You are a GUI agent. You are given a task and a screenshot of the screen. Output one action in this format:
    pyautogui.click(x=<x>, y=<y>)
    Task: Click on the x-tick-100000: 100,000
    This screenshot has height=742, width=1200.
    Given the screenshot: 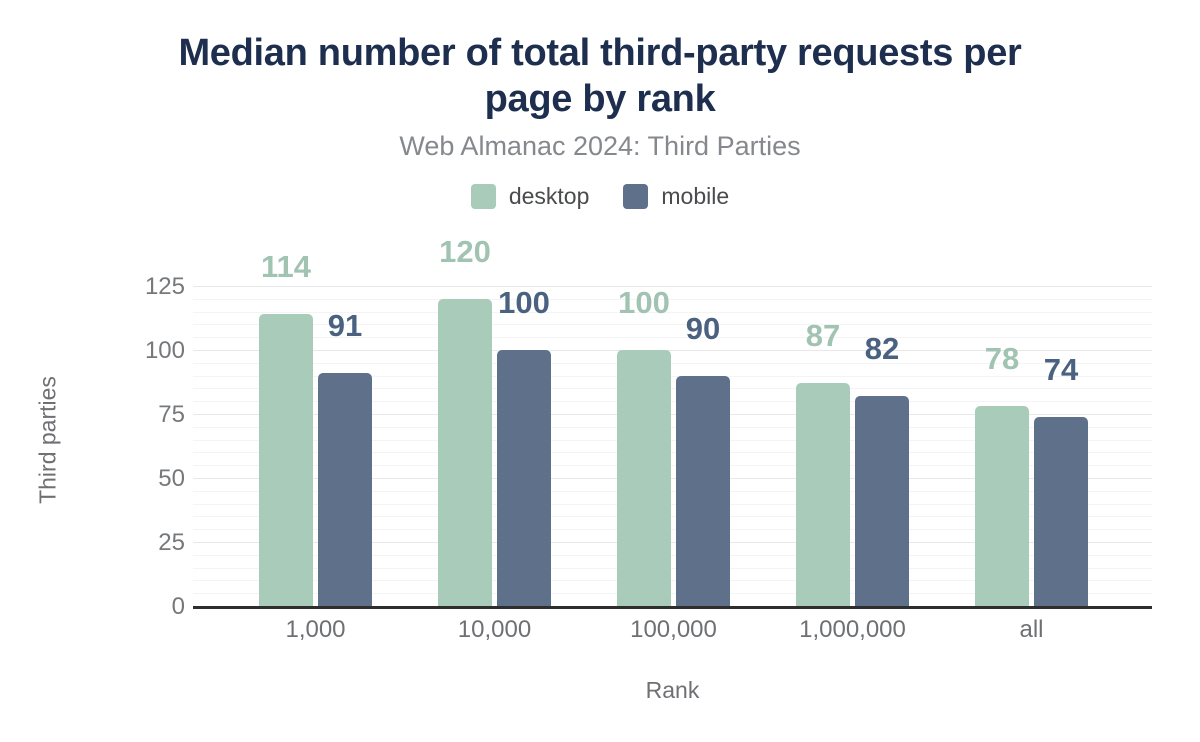 What is the action you would take?
    pyautogui.click(x=673, y=629)
    